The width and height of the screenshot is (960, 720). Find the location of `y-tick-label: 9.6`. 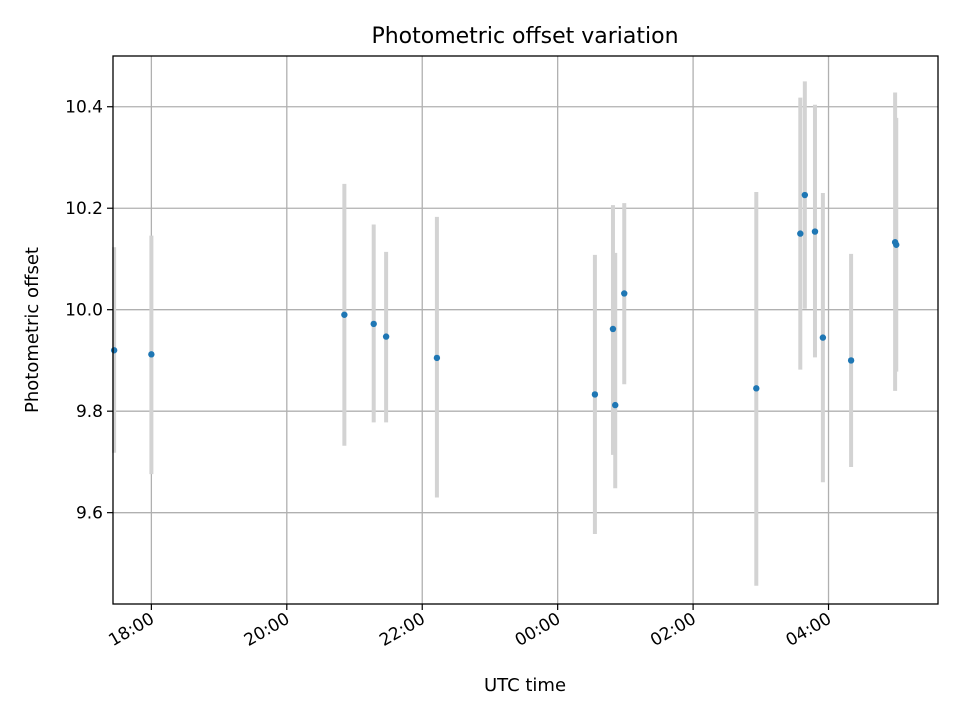

y-tick-label: 9.6 is located at coordinates (89, 514).